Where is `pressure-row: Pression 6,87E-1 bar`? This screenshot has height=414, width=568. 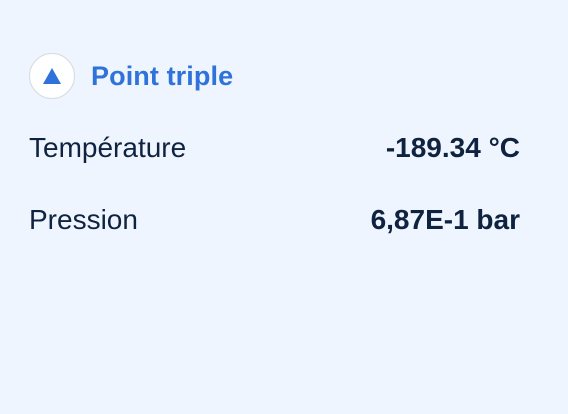 pressure-row: Pression 6,87E-1 bar is located at coordinates (274, 220).